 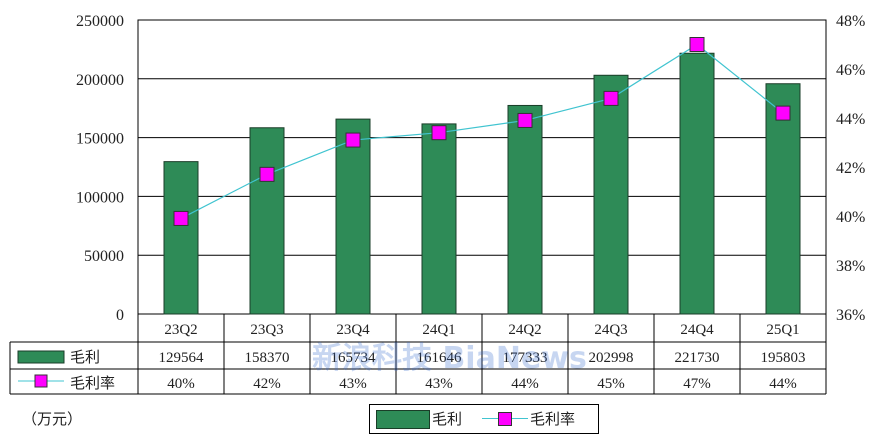 What do you see at coordinates (353, 330) in the screenshot?
I see `category-label: 23Q4` at bounding box center [353, 330].